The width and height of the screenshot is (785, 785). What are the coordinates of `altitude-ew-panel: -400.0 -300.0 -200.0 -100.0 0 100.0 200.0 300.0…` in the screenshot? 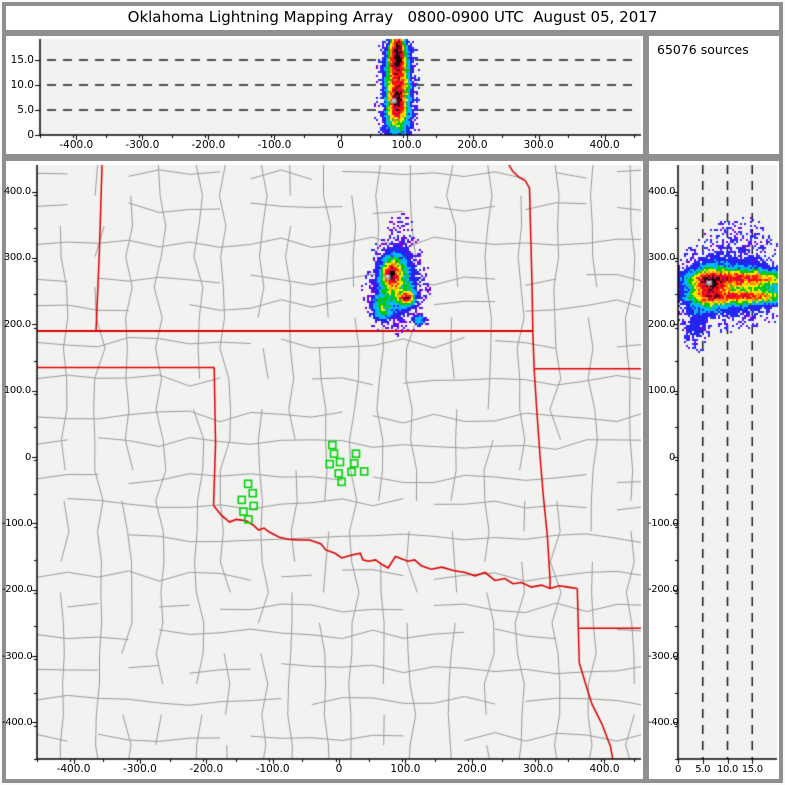 It's located at (324, 95).